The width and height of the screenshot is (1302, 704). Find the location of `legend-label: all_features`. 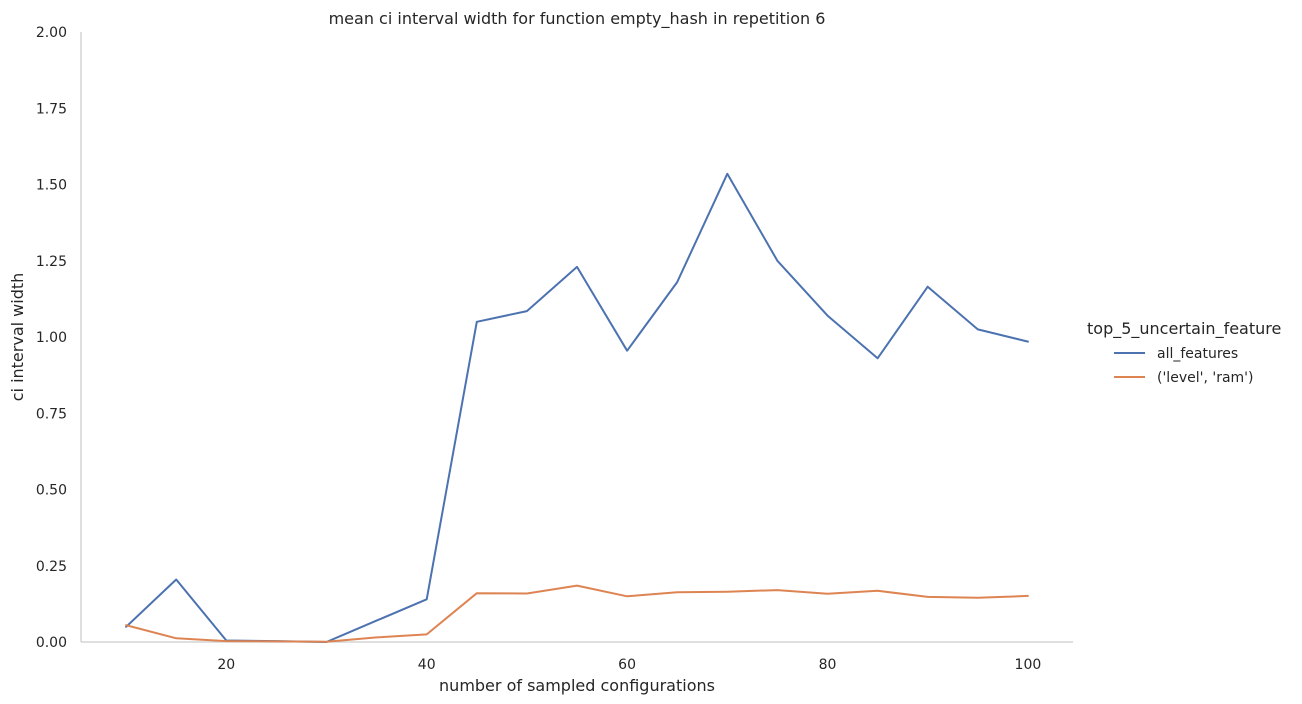

legend-label: all_features is located at coordinates (1197, 354).